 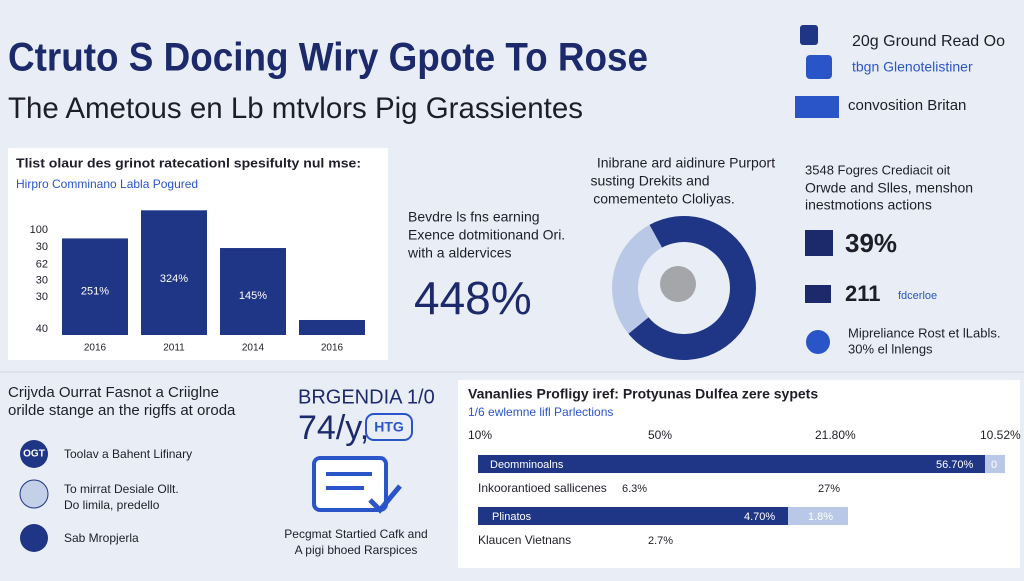 I want to click on big-number: 448%, so click(x=473, y=298).